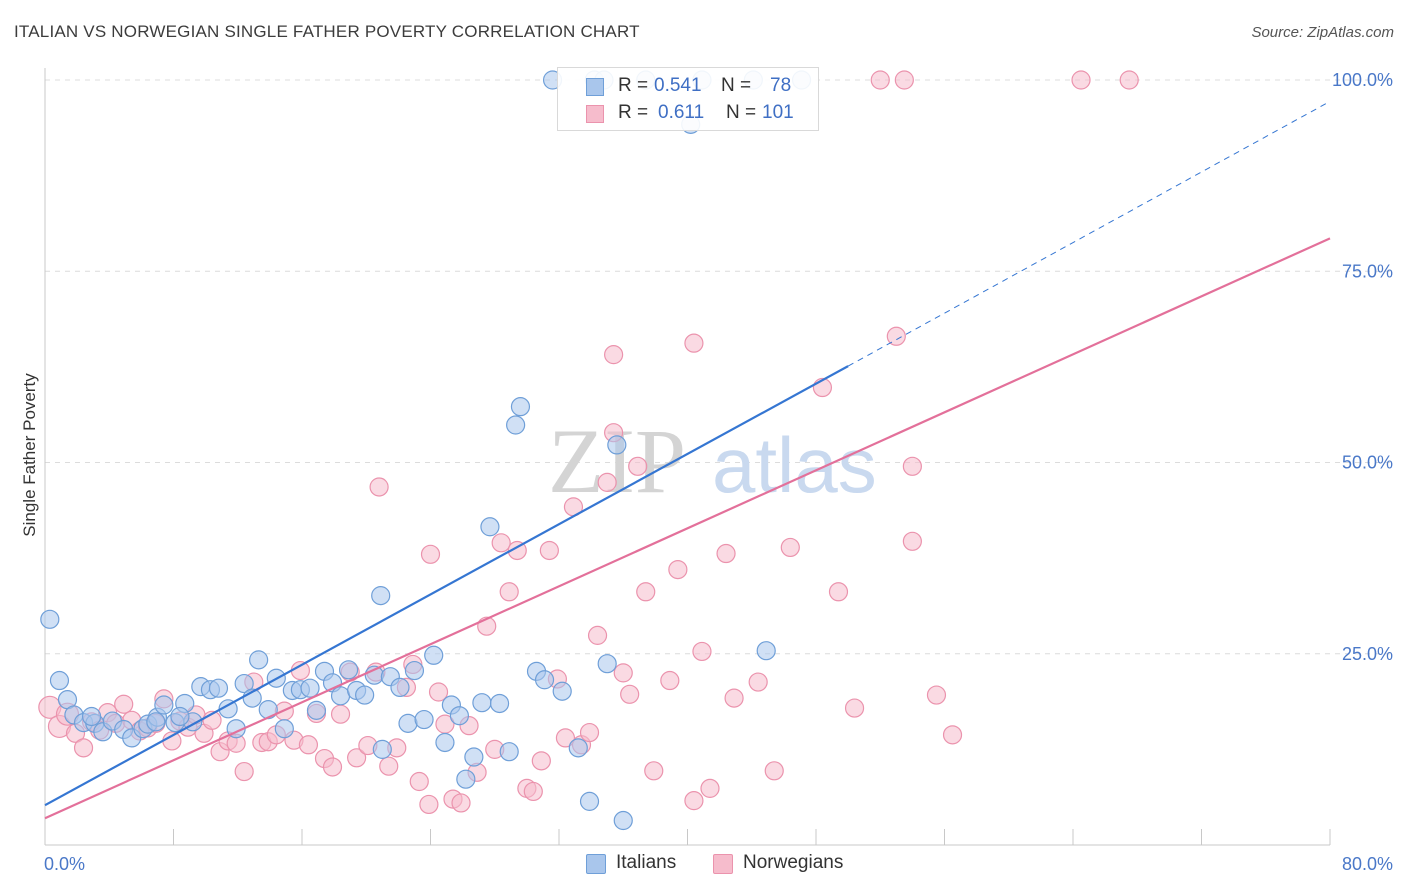 The image size is (1406, 892). Describe the element at coordinates (1367, 864) in the screenshot. I see `x-tick-label-max: 80.0%` at that location.